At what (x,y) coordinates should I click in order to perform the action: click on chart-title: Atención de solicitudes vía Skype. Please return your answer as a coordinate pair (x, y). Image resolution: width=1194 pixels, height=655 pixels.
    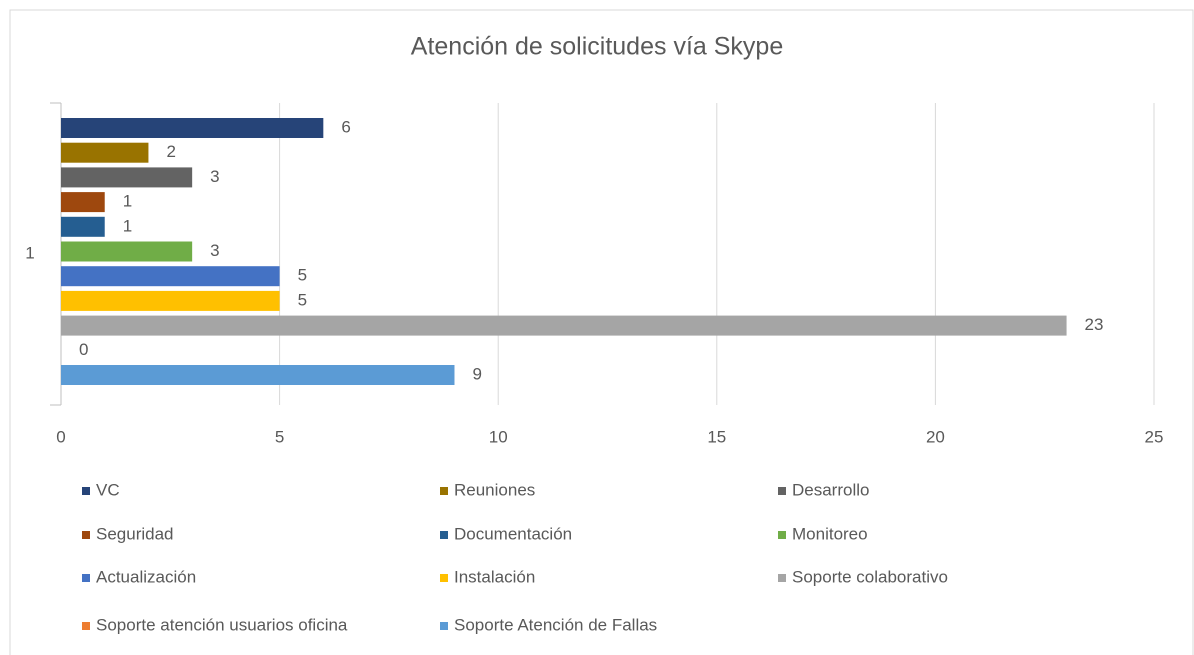
    Looking at the image, I should click on (597, 47).